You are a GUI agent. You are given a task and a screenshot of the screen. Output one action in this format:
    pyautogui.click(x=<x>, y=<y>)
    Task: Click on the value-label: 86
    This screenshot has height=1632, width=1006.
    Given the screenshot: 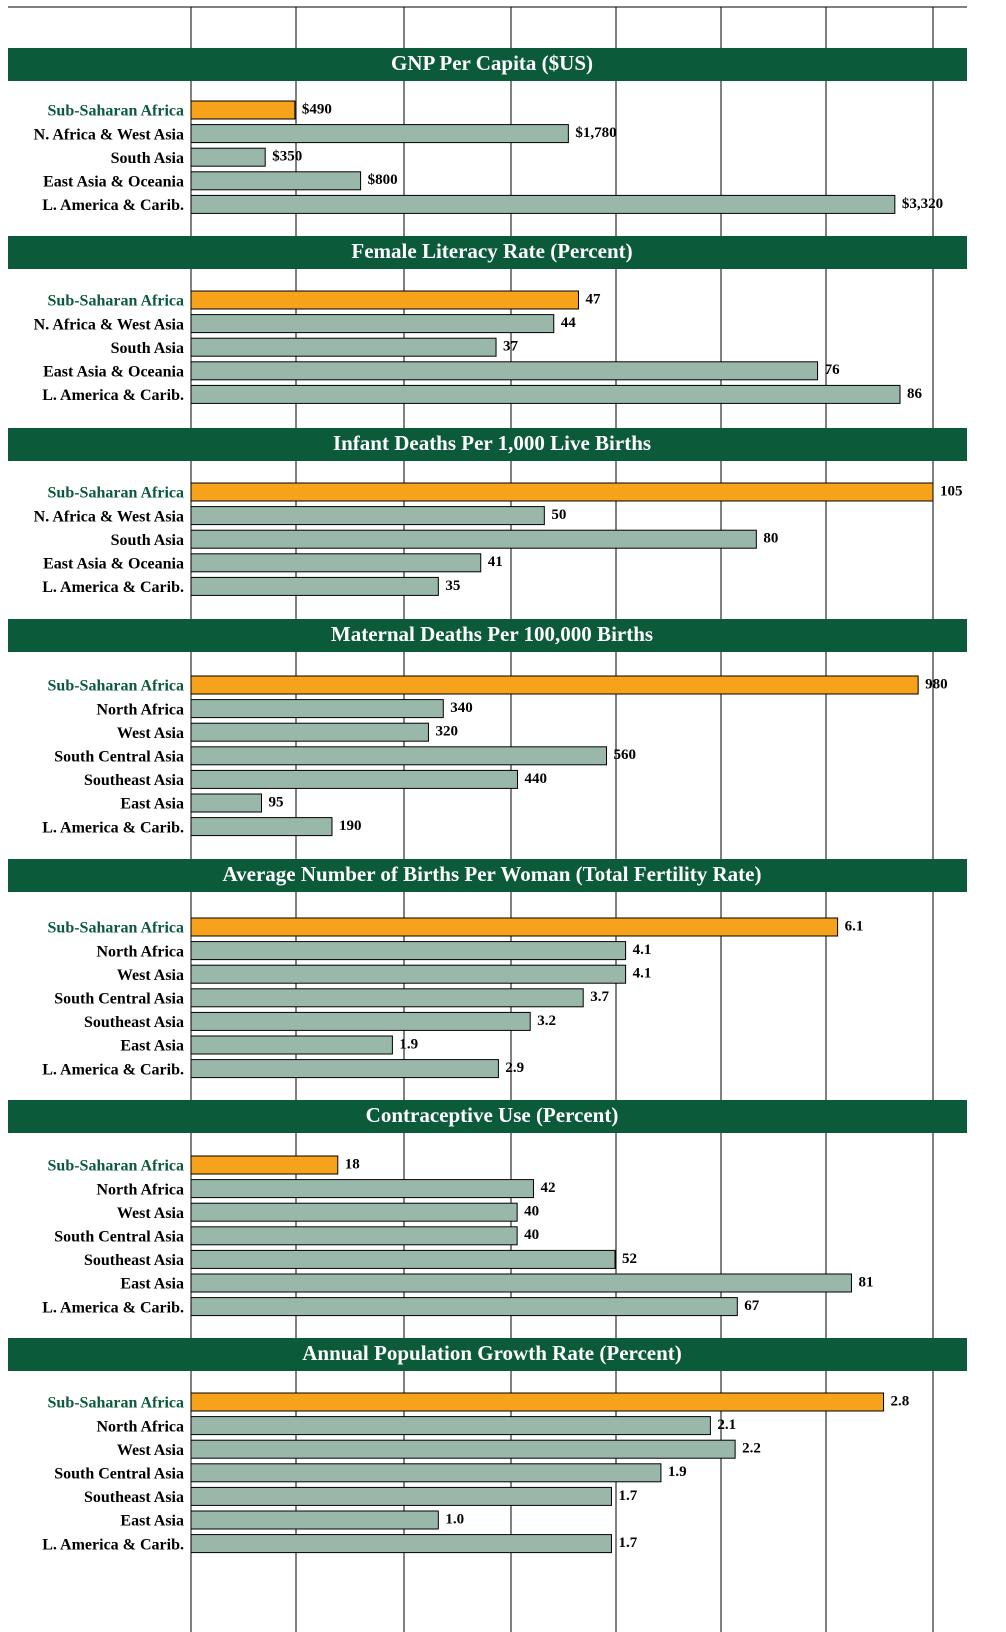 What is the action you would take?
    pyautogui.click(x=915, y=394)
    